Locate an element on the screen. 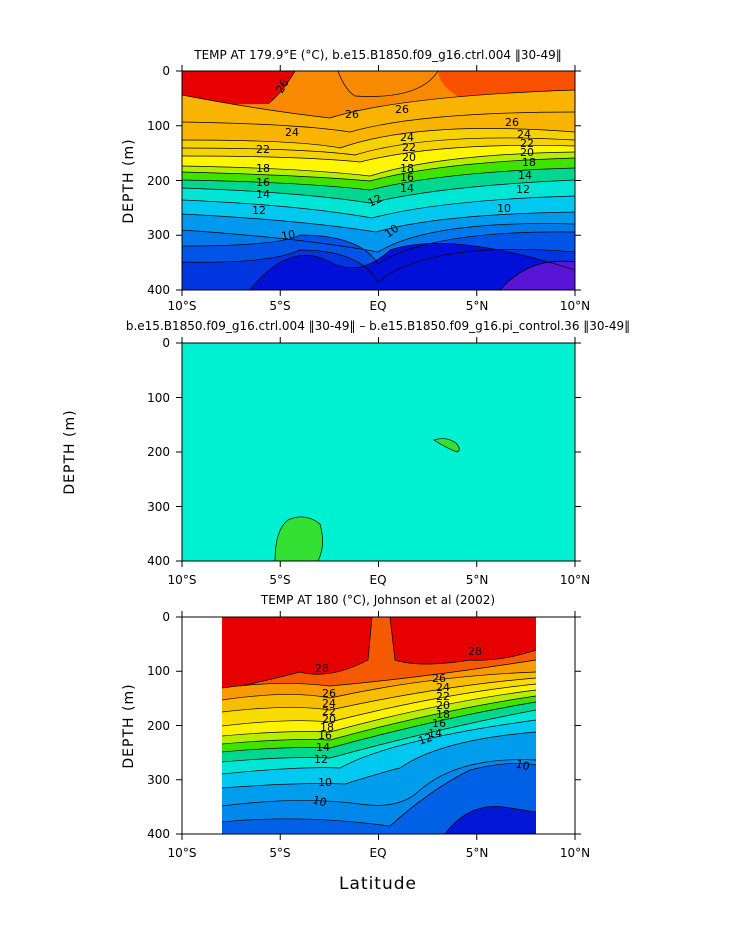  panel-3-title: TEMP AT 180 (°C), Johnson et al (2002) is located at coordinates (377, 600).